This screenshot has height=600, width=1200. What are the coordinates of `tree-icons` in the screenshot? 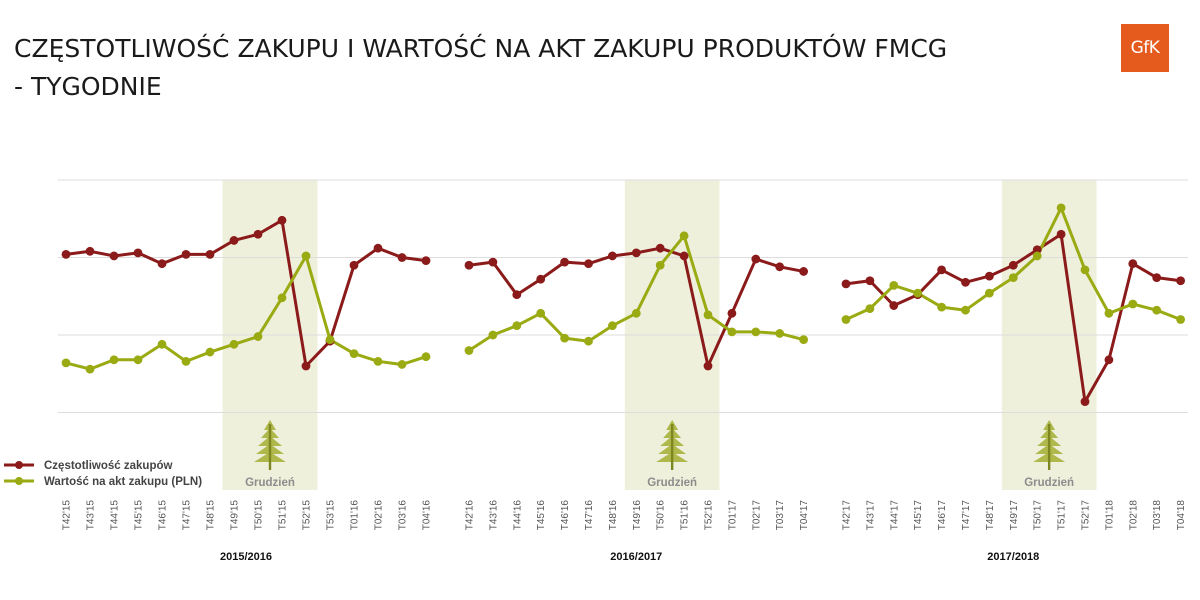 It's located at (660, 445).